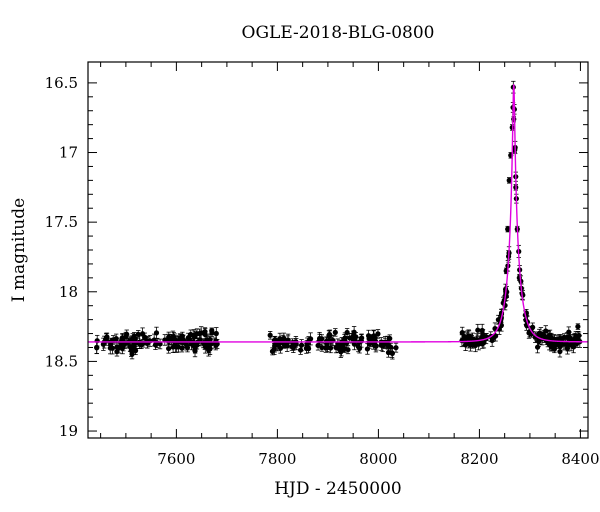  Describe the element at coordinates (68, 292) in the screenshot. I see `y-tick-label: 18` at that location.